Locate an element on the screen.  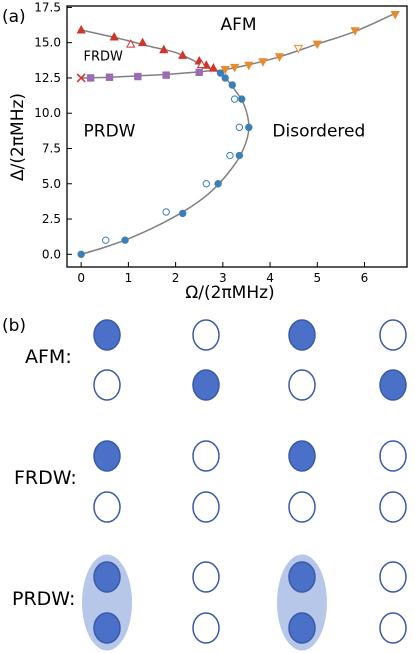
panel-b-label: (b) is located at coordinates (14, 326).